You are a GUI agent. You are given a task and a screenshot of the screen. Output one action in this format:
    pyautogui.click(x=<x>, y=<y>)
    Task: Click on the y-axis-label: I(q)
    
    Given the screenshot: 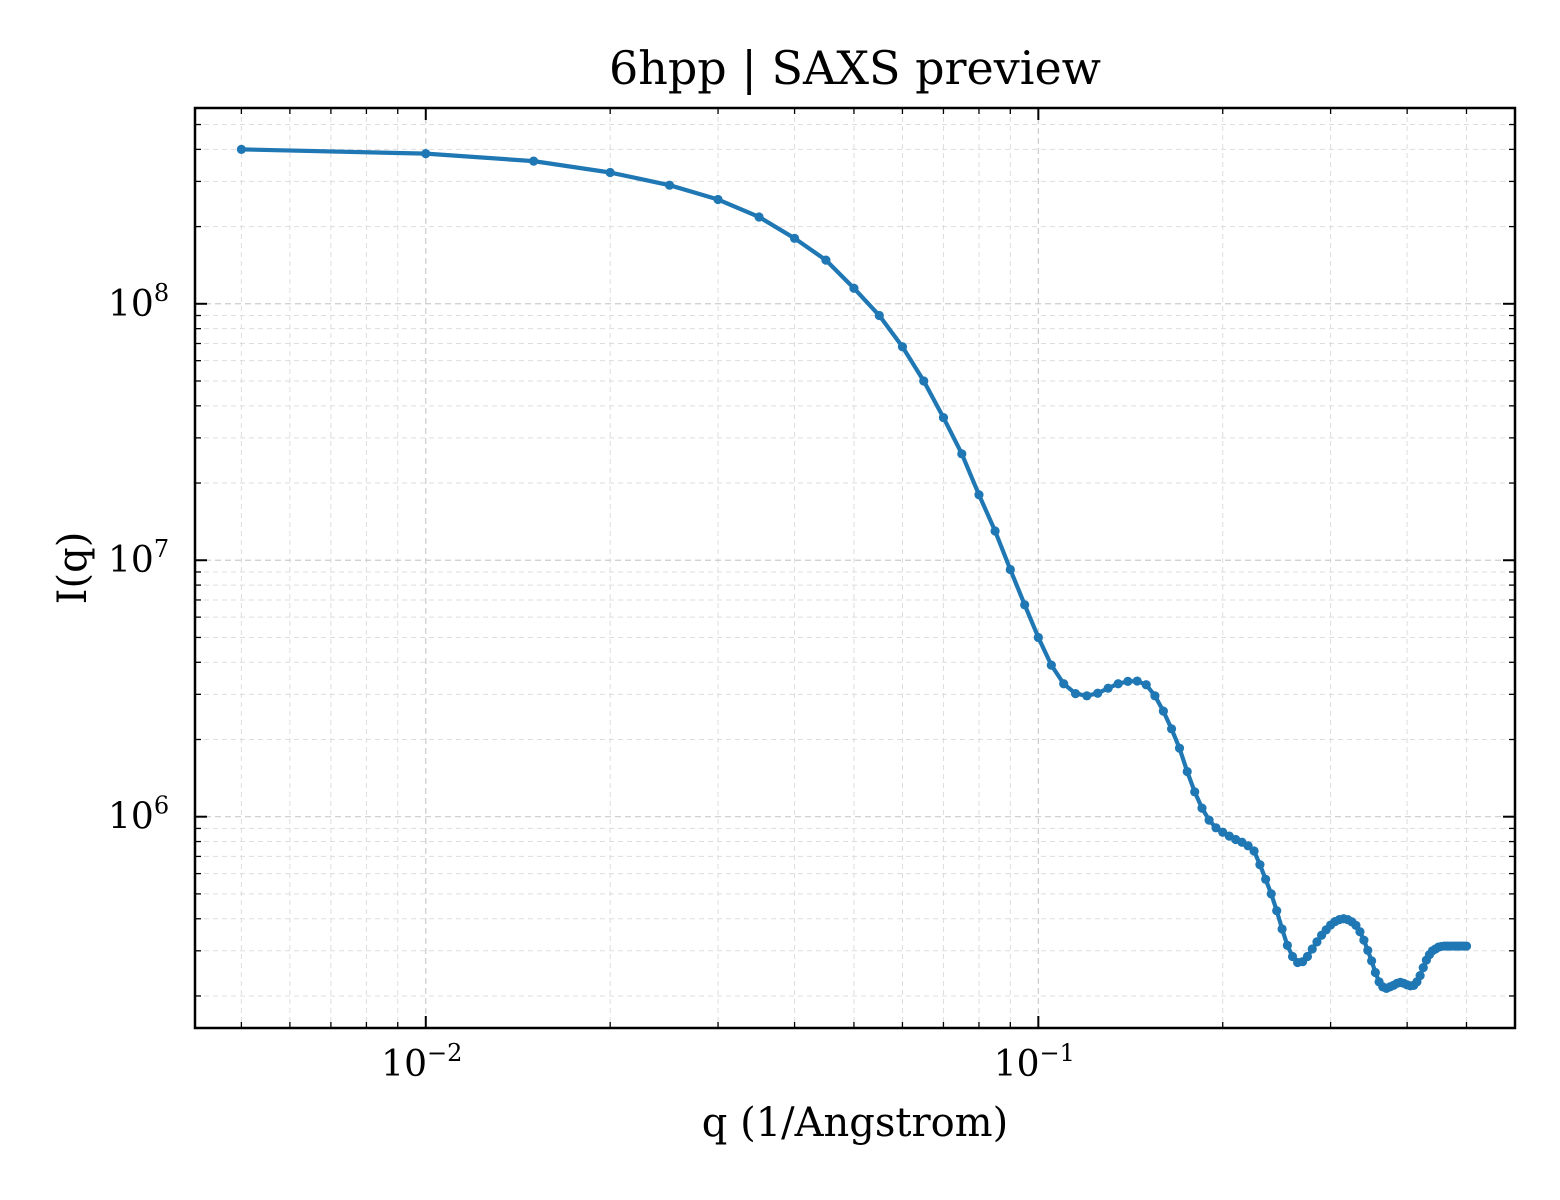 What is the action you would take?
    pyautogui.click(x=73, y=568)
    